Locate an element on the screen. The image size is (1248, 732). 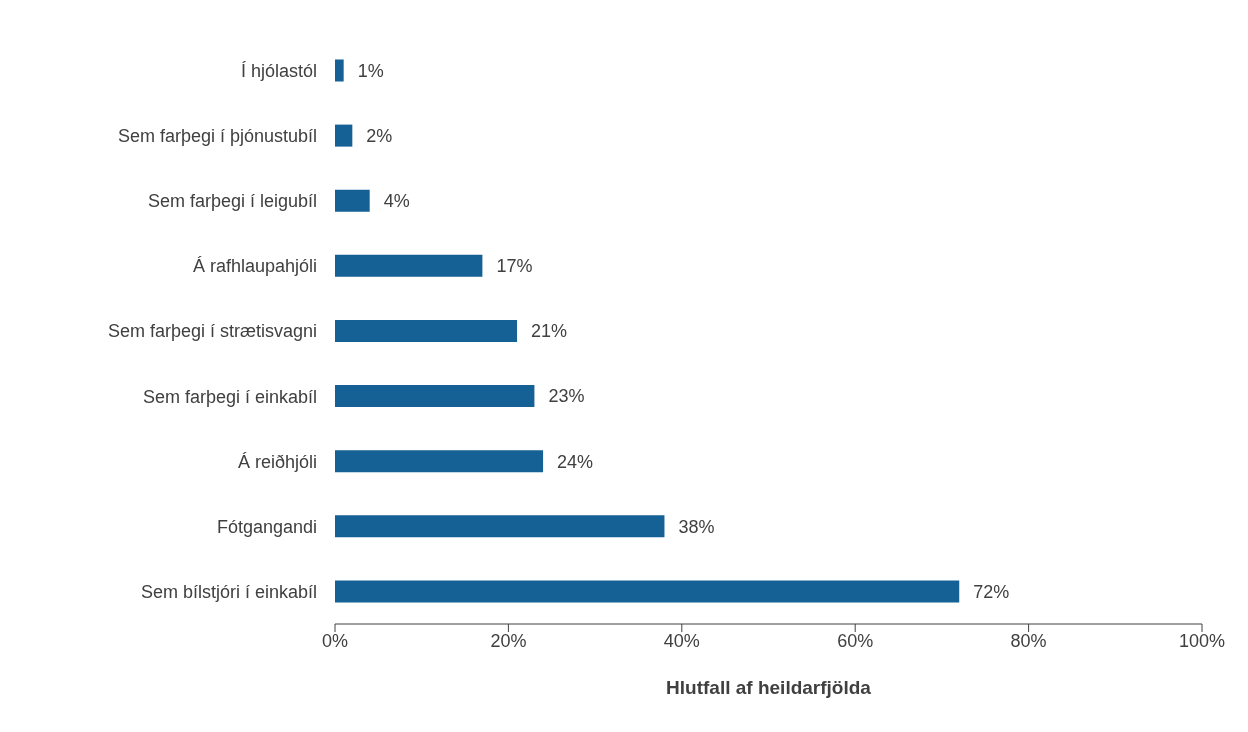
data-label: 21% is located at coordinates (549, 331).